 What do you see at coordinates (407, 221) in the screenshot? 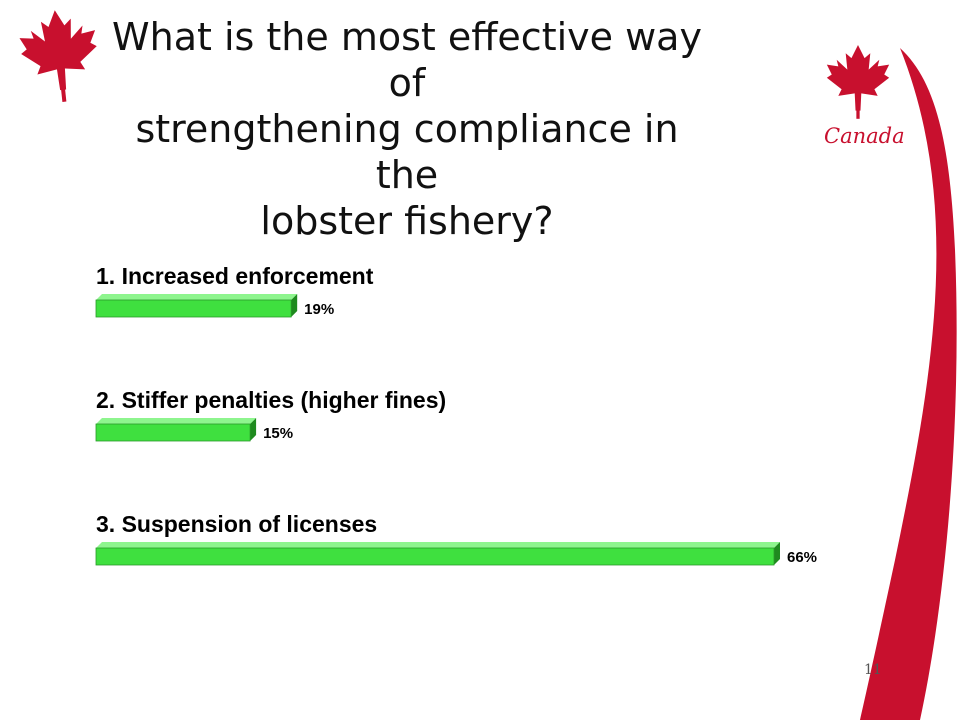
I see `title-line: lobster fishery?` at bounding box center [407, 221].